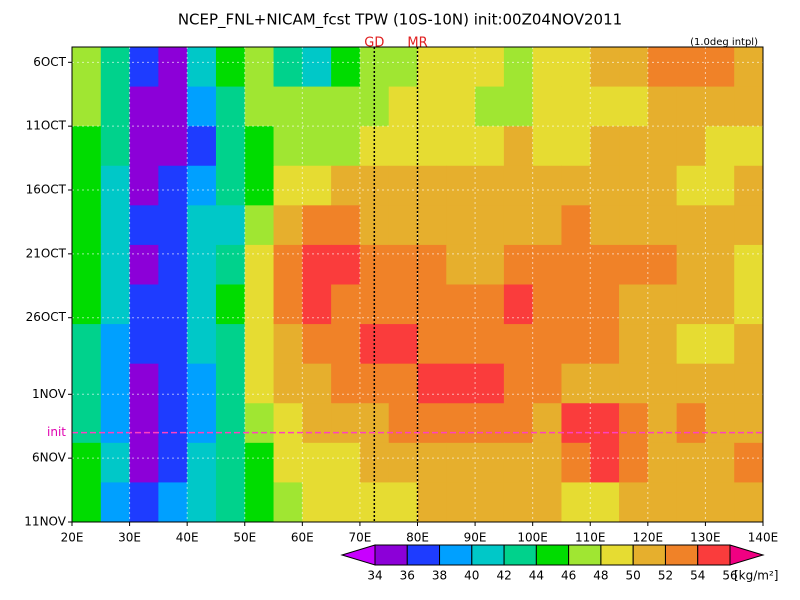 The height and width of the screenshot is (600, 800). I want to click on y-tick-label: 21OCT, so click(46, 253).